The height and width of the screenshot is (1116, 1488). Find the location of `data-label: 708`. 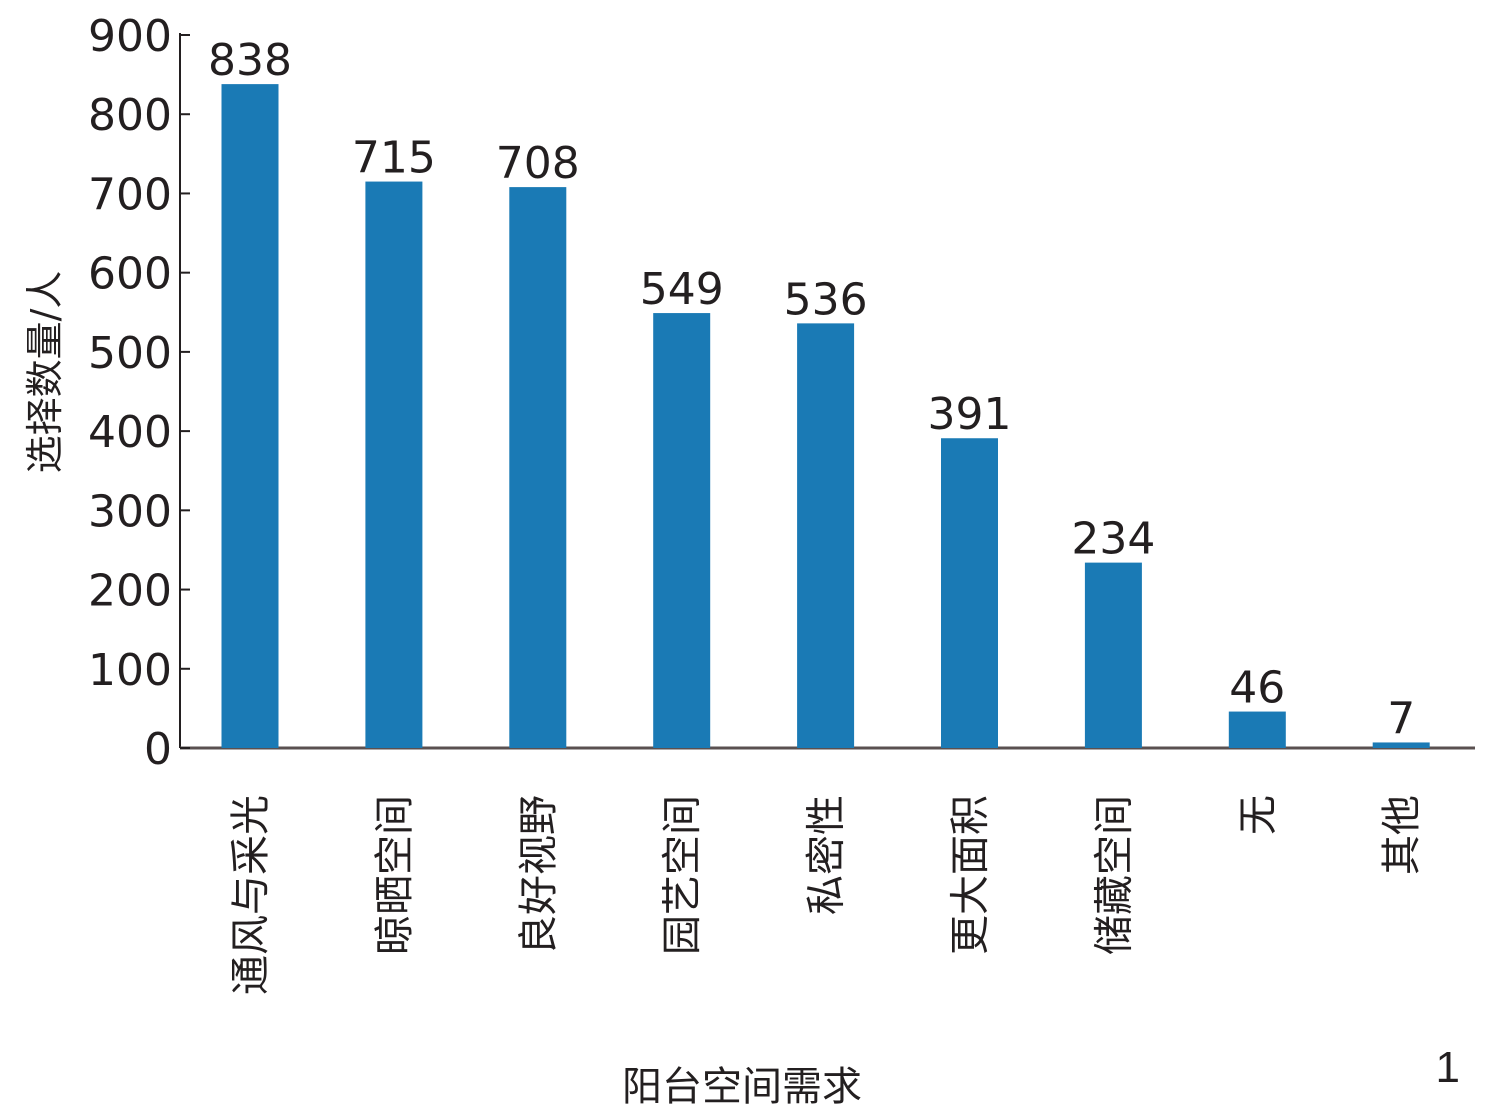

data-label: 708 is located at coordinates (538, 163).